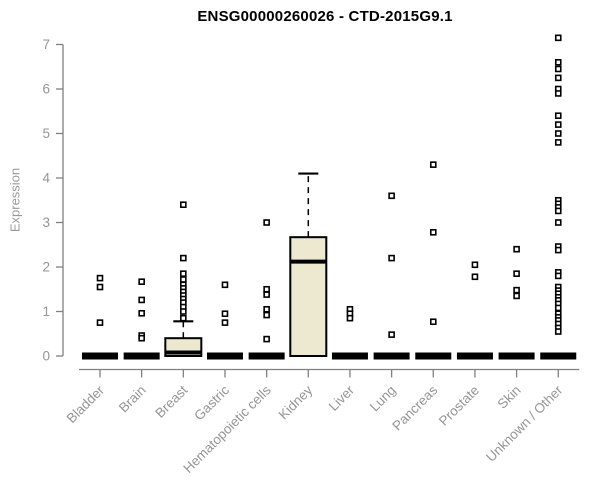 Image resolution: width=600 pixels, height=500 pixels. I want to click on boxplot-group: Kidney, so click(302, 297).